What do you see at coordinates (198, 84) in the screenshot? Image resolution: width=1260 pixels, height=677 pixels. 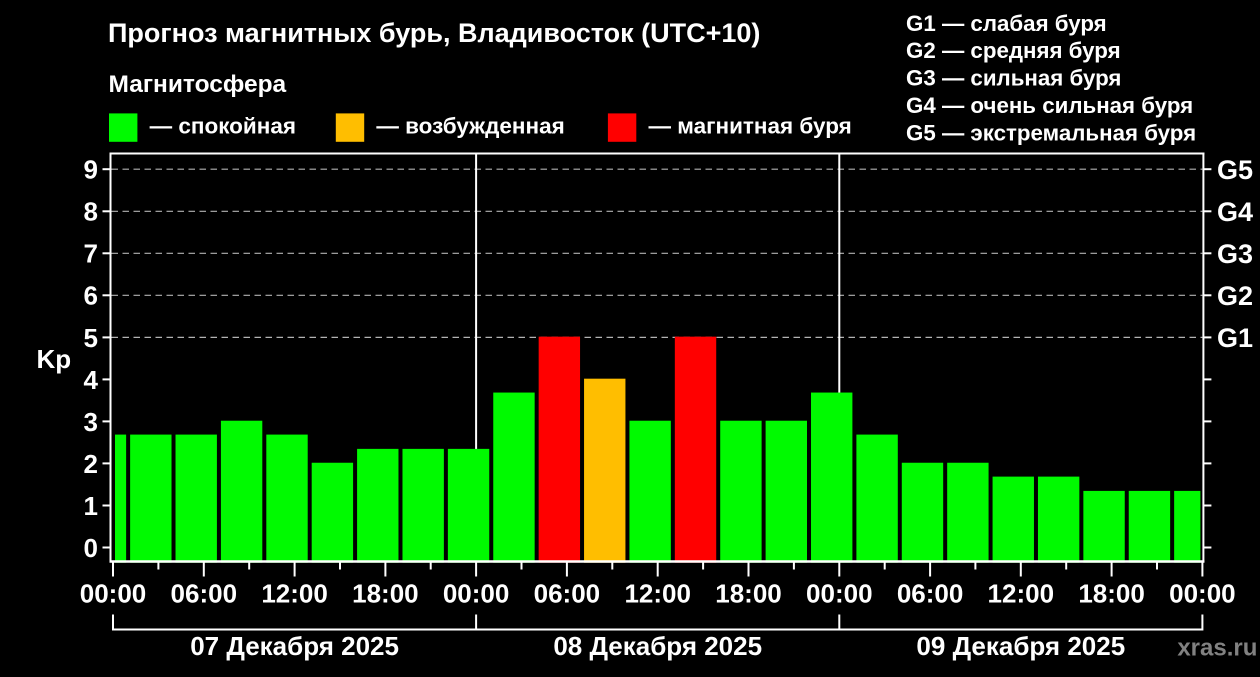 I see `svg-text: Магнитосфера` at bounding box center [198, 84].